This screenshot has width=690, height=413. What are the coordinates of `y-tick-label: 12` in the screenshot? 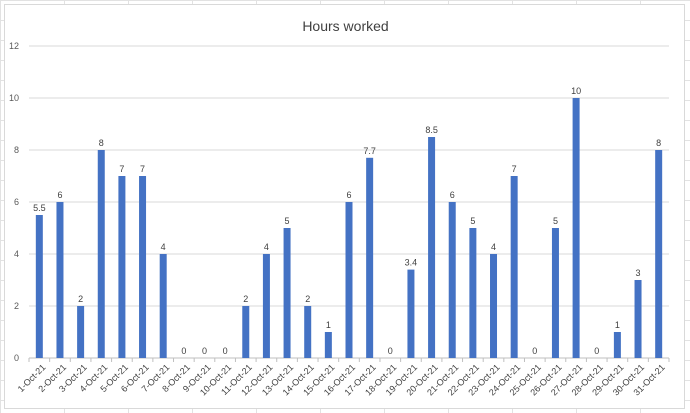 It's located at (14, 46).